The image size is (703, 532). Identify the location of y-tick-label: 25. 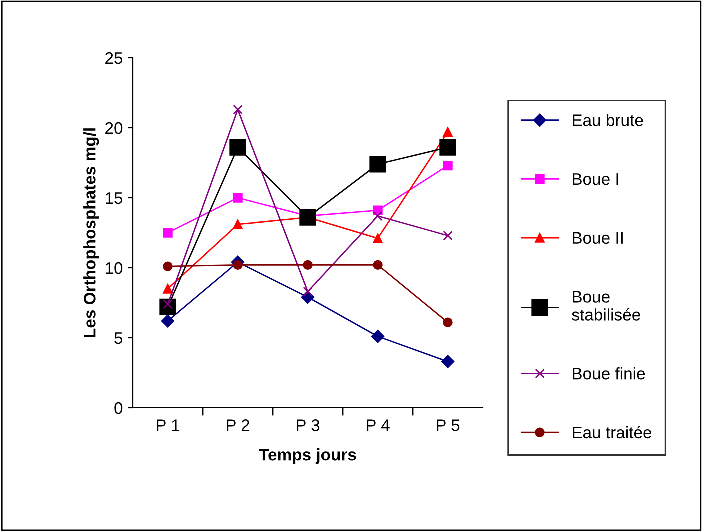
(114, 58).